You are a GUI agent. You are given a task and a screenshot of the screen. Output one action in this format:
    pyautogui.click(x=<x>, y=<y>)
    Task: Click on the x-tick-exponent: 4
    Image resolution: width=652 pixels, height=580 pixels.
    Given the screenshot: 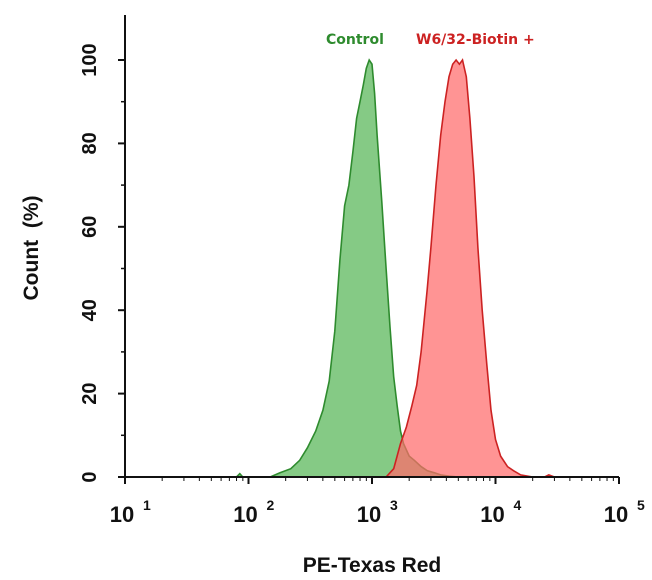 What is the action you would take?
    pyautogui.click(x=518, y=505)
    